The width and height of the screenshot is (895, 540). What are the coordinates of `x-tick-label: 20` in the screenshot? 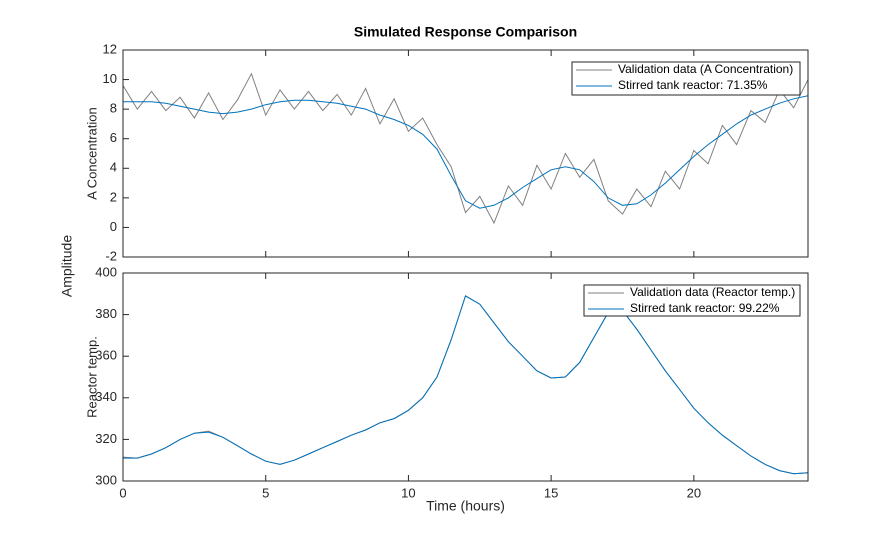 It's located at (694, 492).